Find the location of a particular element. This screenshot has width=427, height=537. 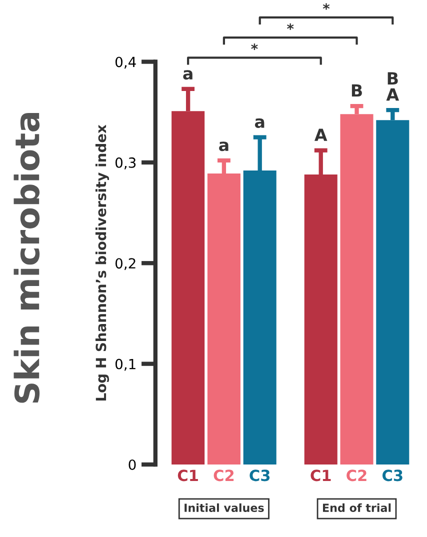

y-tick-label: 0,2 is located at coordinates (125, 264).